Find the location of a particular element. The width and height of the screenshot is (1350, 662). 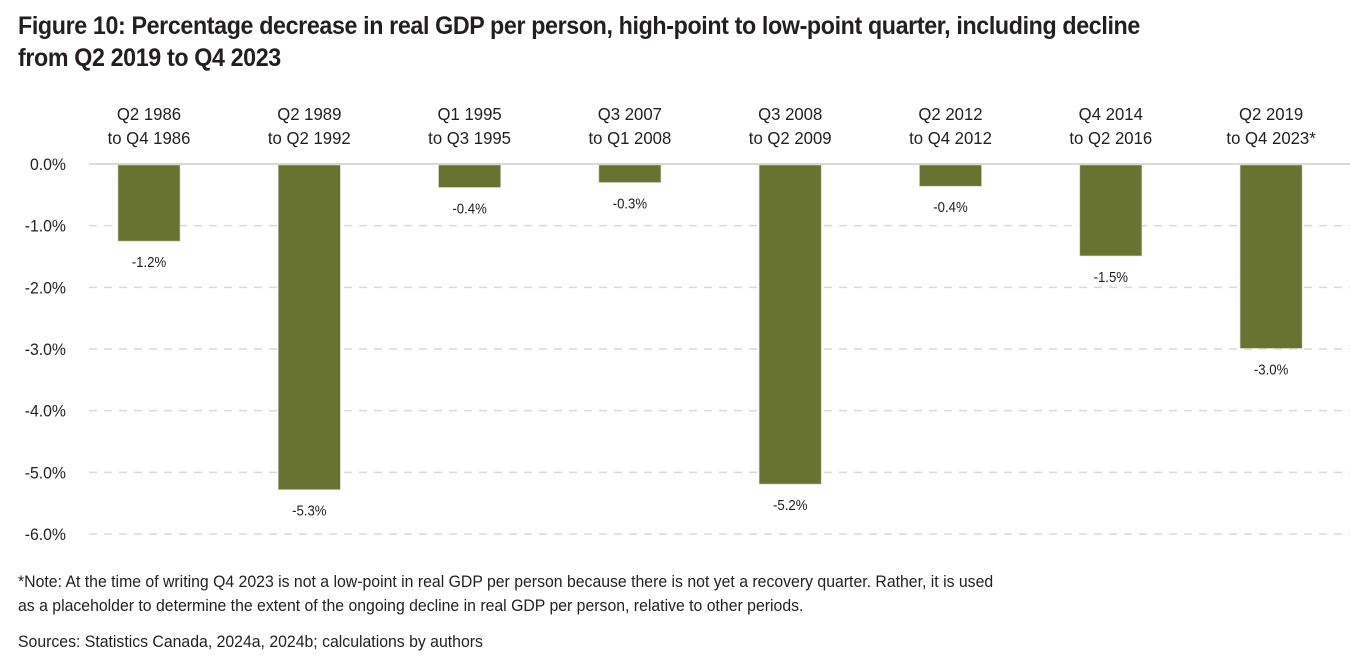

data-label: -1.2% is located at coordinates (149, 261).